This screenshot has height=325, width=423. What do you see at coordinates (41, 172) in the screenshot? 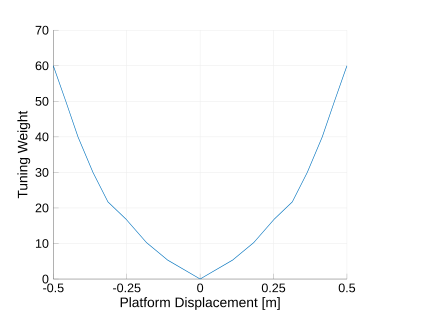
I see `y-tick-label: 30` at bounding box center [41, 172].